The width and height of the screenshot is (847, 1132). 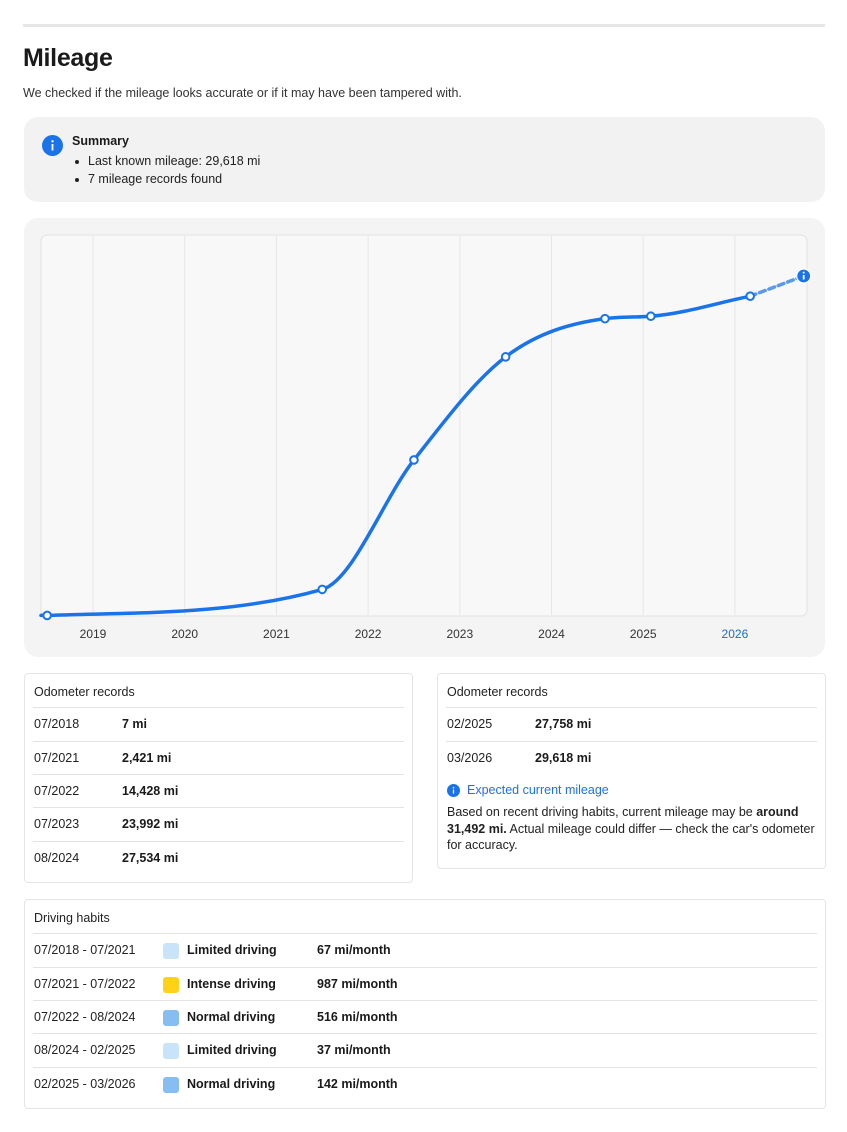 I want to click on info-icon-dot, so click(x=803, y=272).